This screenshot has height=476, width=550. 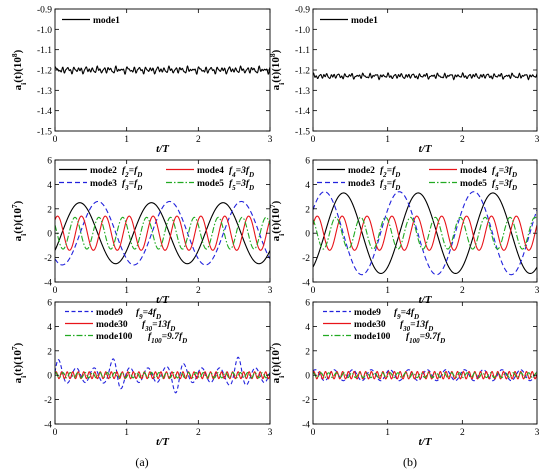 What do you see at coordinates (103, 171) in the screenshot?
I see `legend-label-mode2: mode2` at bounding box center [103, 171].